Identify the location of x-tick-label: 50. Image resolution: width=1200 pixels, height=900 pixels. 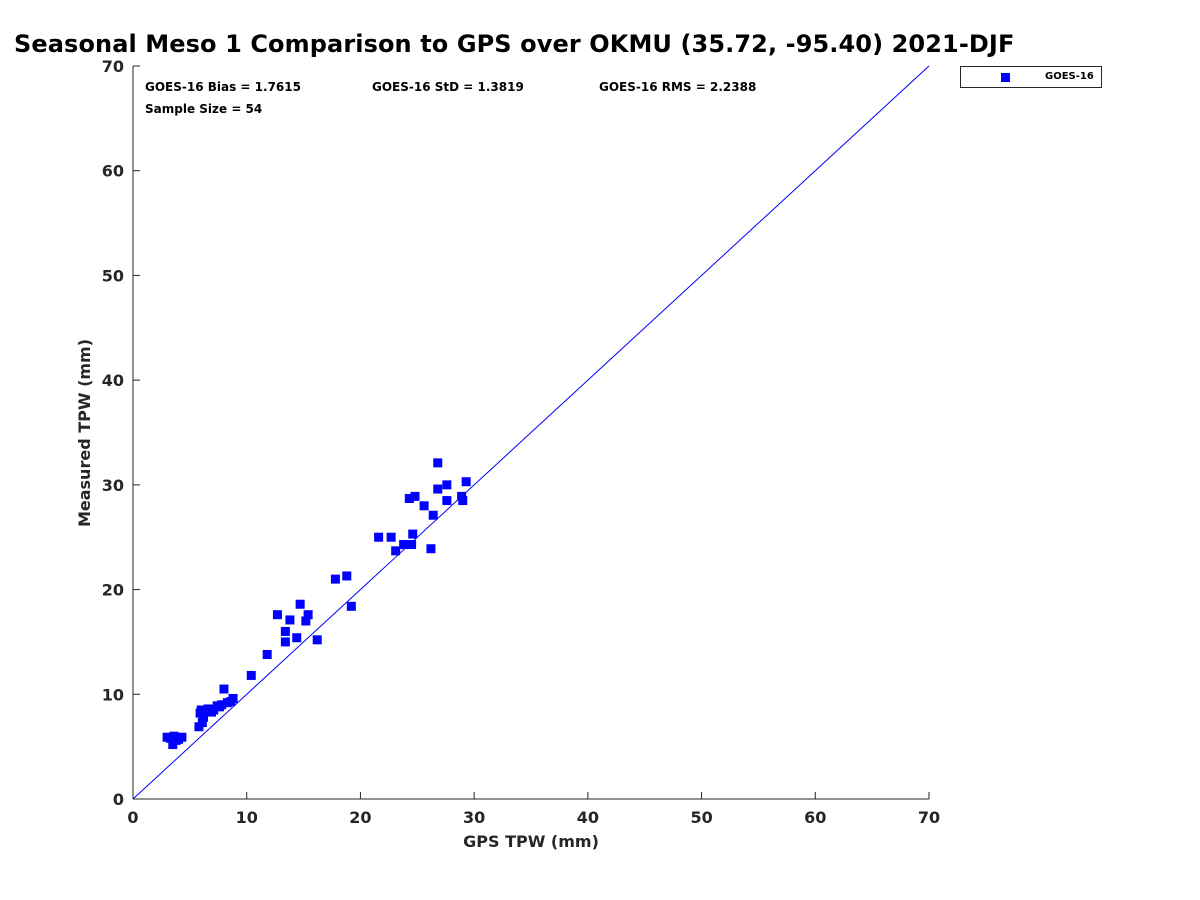
(701, 817).